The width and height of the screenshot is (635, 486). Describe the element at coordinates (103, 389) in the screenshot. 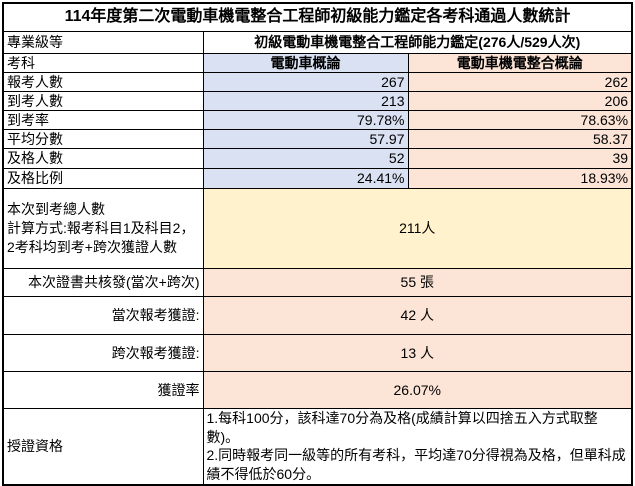

I see `certification-rate-label: 獲證率` at that location.